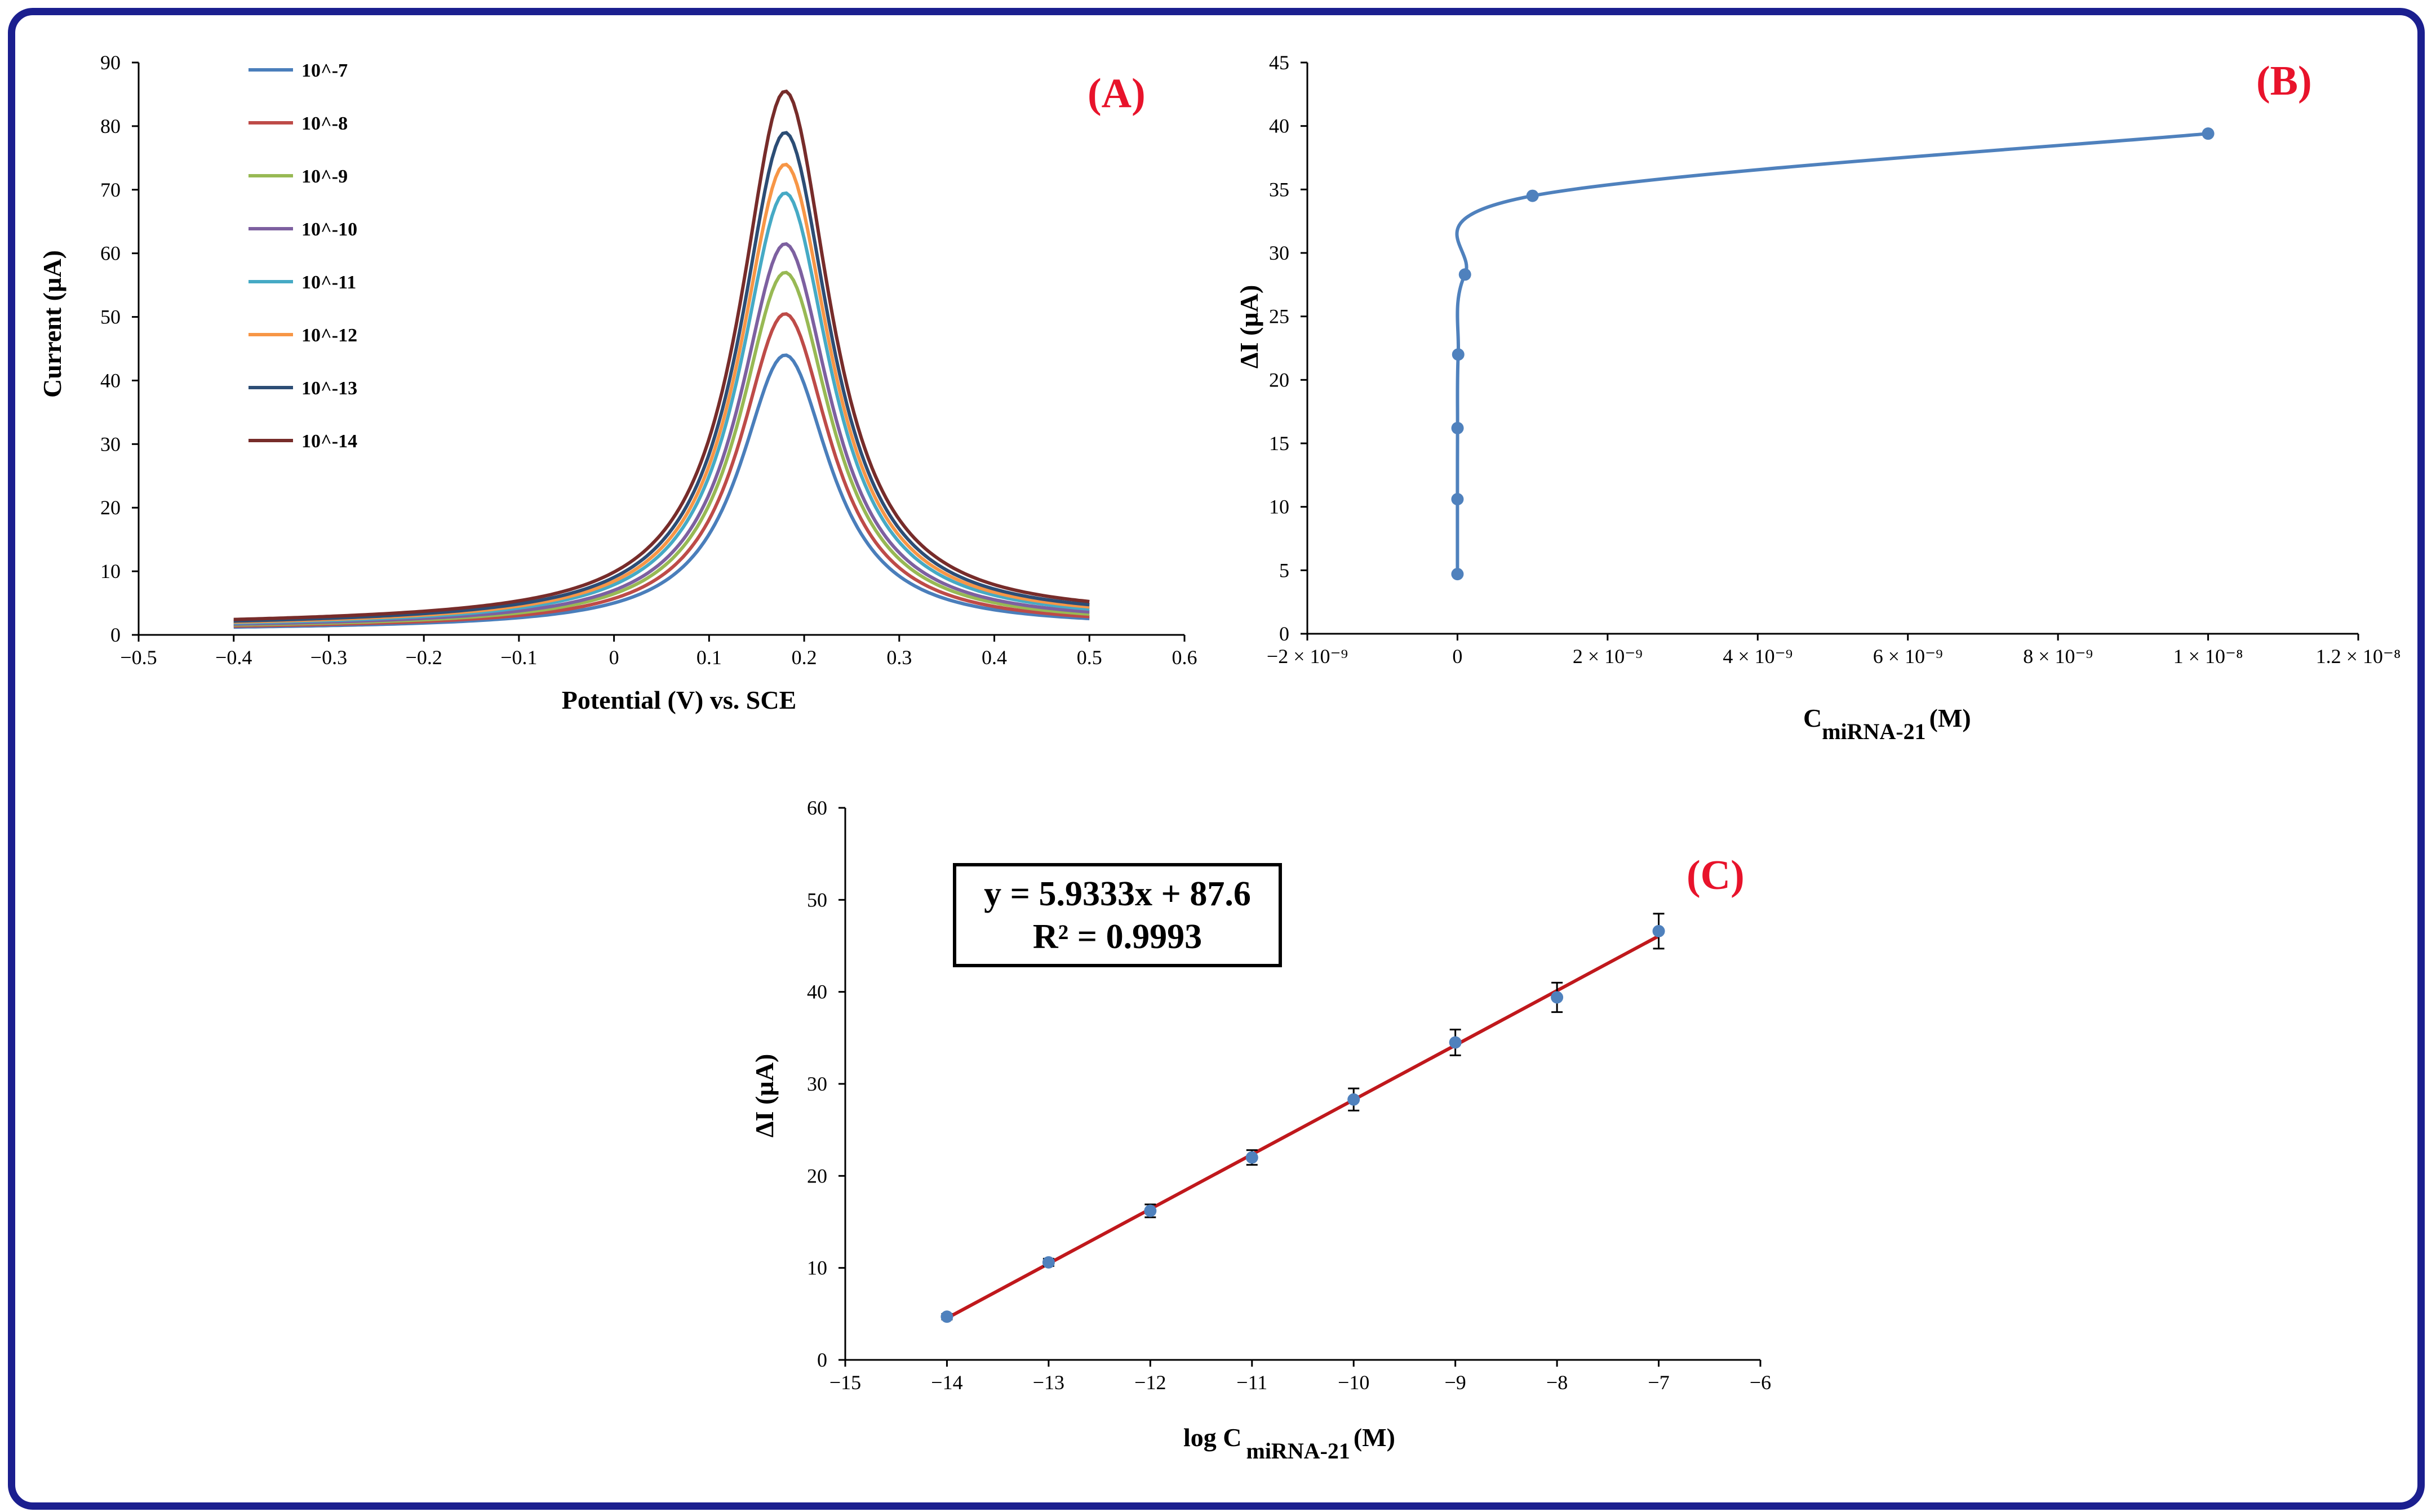 This screenshot has width=2427, height=1512. What do you see at coordinates (110, 62) in the screenshot?
I see `panel-a-y-tick-label: 90` at bounding box center [110, 62].